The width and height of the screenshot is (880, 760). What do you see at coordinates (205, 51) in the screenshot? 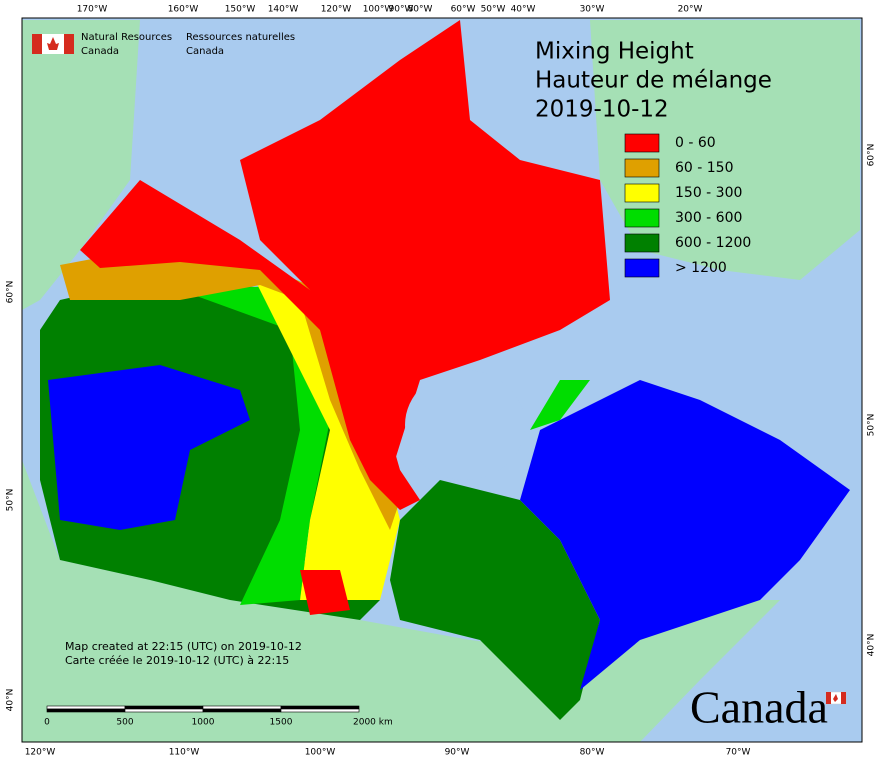
I see `agency-name-fr: Canada` at bounding box center [205, 51].